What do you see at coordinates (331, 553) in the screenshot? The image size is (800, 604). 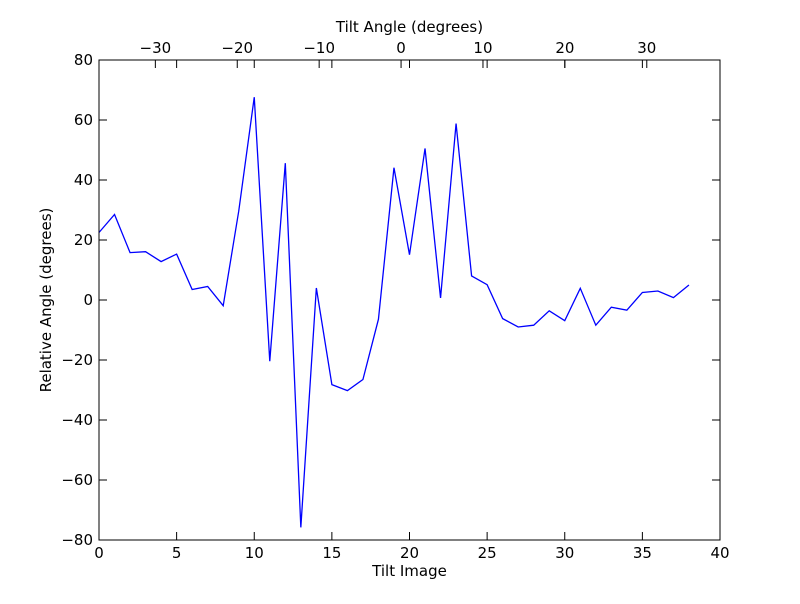 I see `x-tick-label: 15` at bounding box center [331, 553].